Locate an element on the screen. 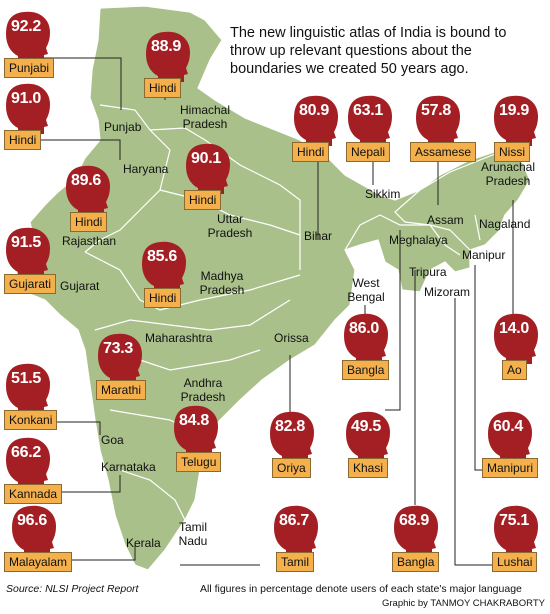 This screenshot has width=550, height=614. state-label-karnataka: Karnataka is located at coordinates (128, 467).